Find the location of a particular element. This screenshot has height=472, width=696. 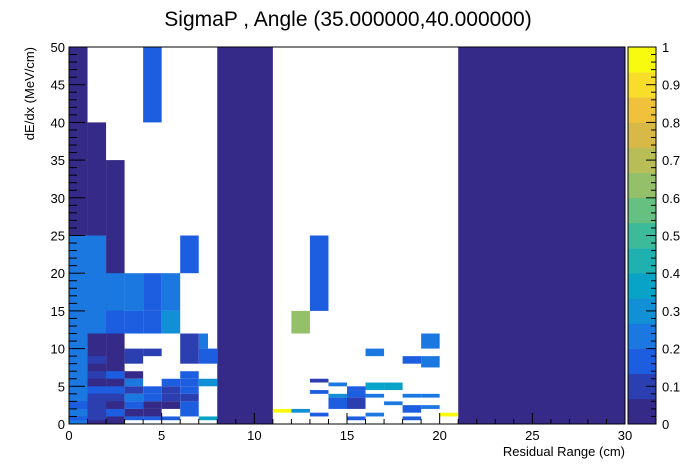

x-tick-label: 10 is located at coordinates (254, 435).